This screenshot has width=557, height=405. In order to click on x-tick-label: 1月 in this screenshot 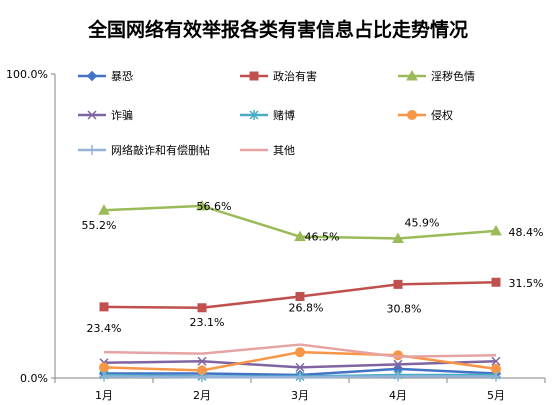, I will do `click(104, 395)`.